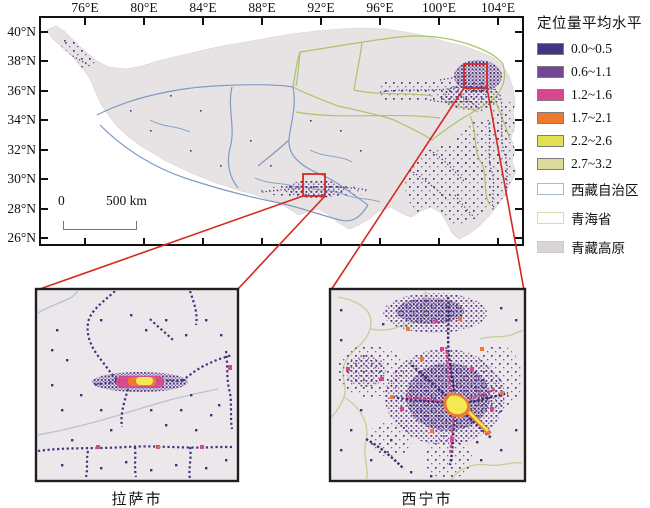 Image resolution: width=650 pixels, height=508 pixels. What do you see at coordinates (128, 363) in the screenshot?
I see `inset-lhasa-rivers` at bounding box center [128, 363].